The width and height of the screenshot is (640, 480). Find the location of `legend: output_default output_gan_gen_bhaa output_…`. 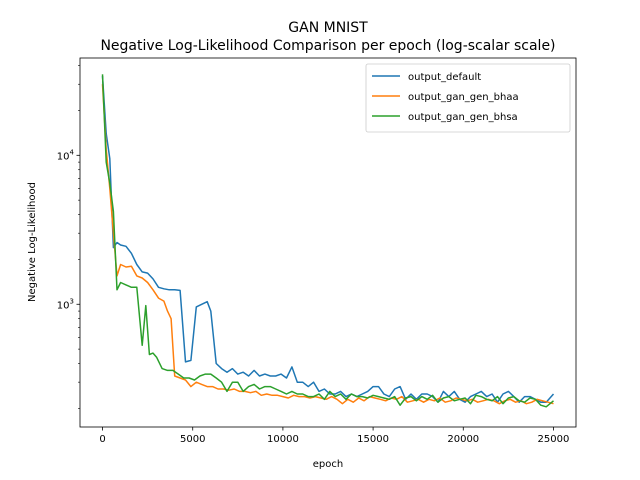

legend: output_default output_gan_gen_bhaa output_… is located at coordinates (468, 98).